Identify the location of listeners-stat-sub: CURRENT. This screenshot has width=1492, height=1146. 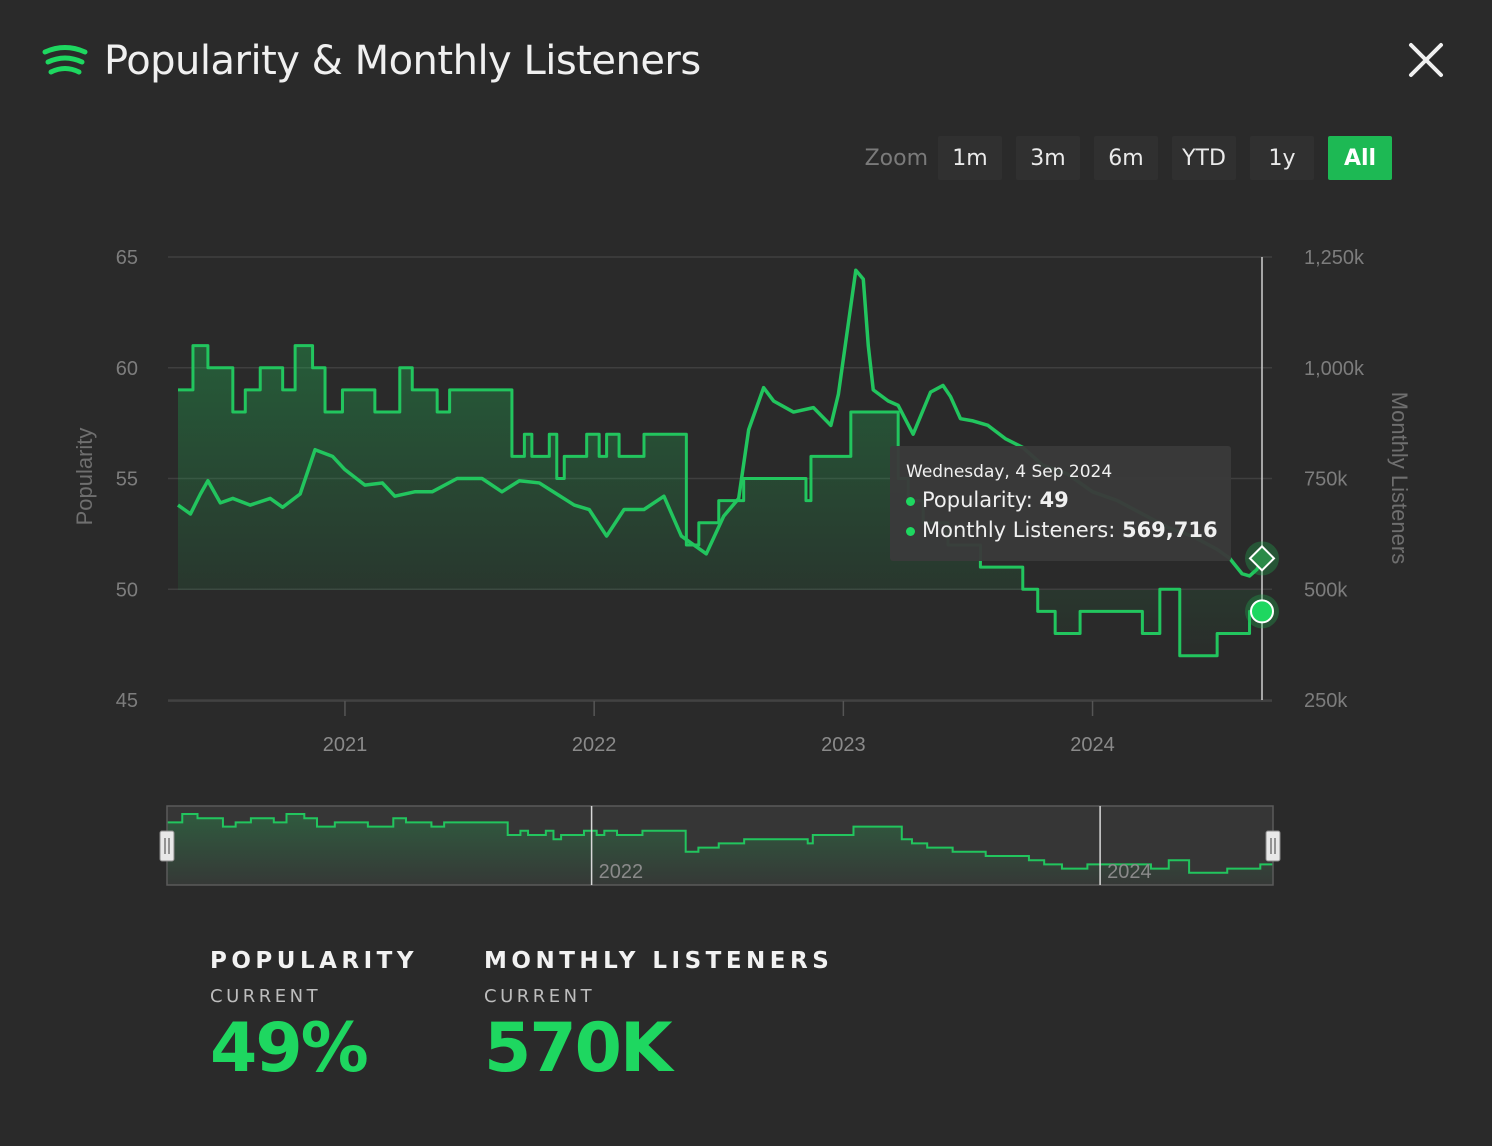
(540, 996).